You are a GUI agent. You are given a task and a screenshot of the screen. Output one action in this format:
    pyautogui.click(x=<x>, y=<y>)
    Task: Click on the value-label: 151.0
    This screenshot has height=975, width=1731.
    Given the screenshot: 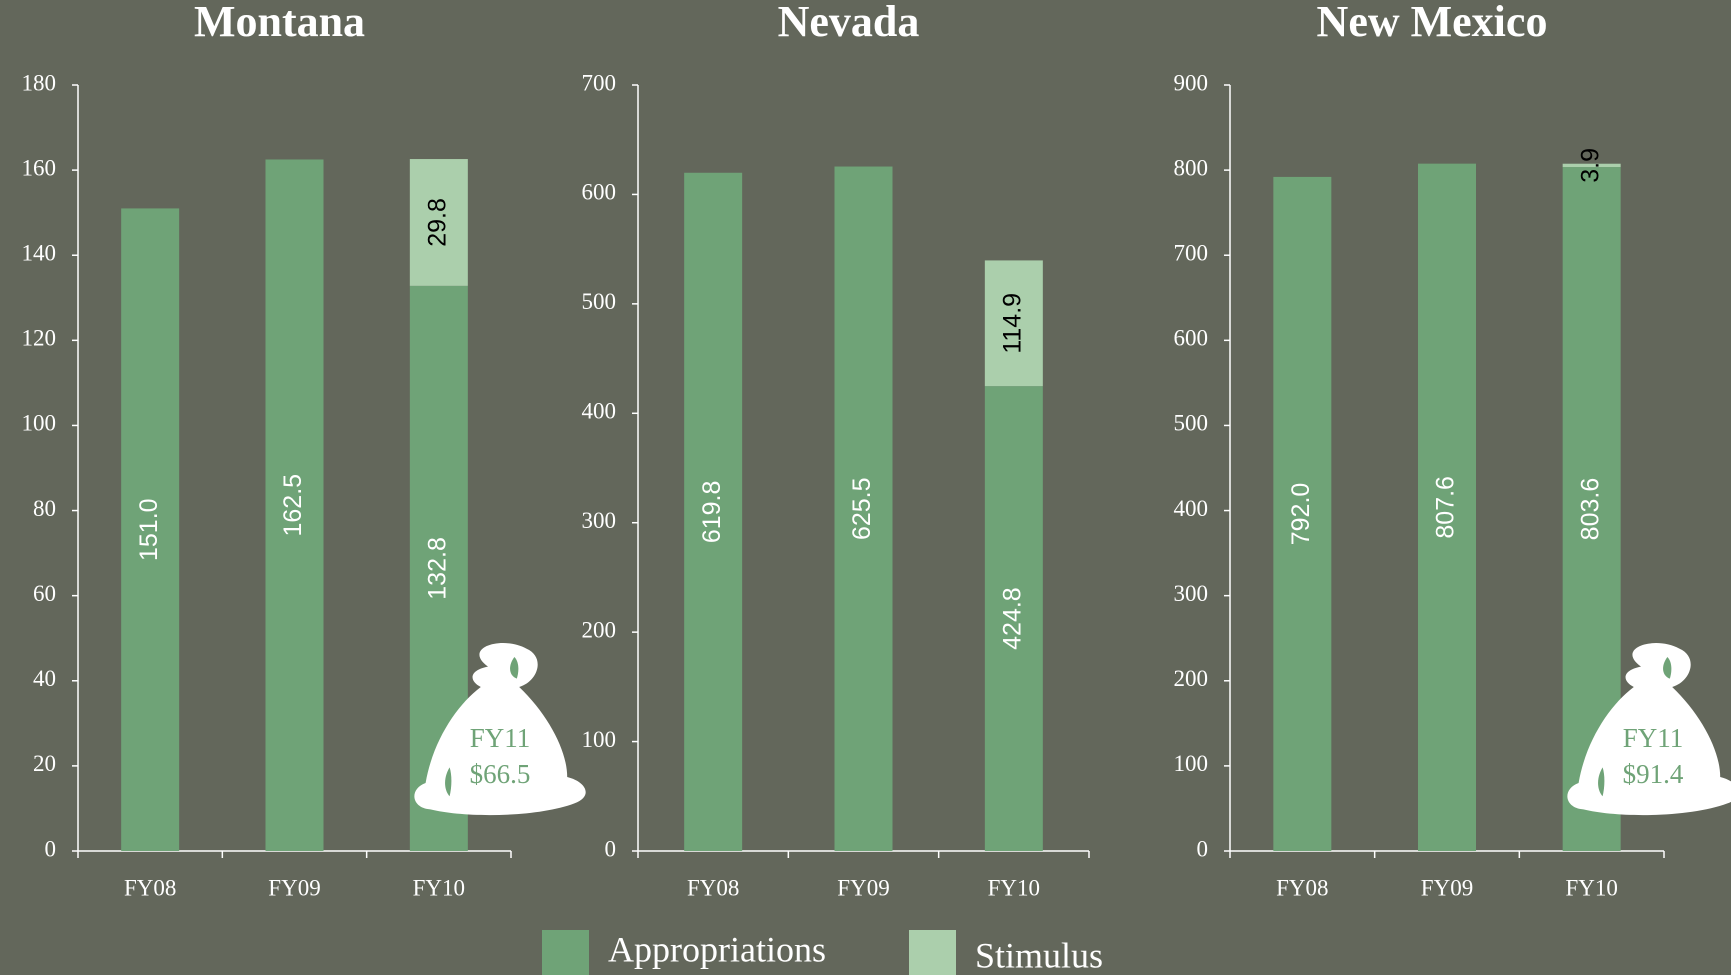 What is the action you would take?
    pyautogui.click(x=149, y=529)
    